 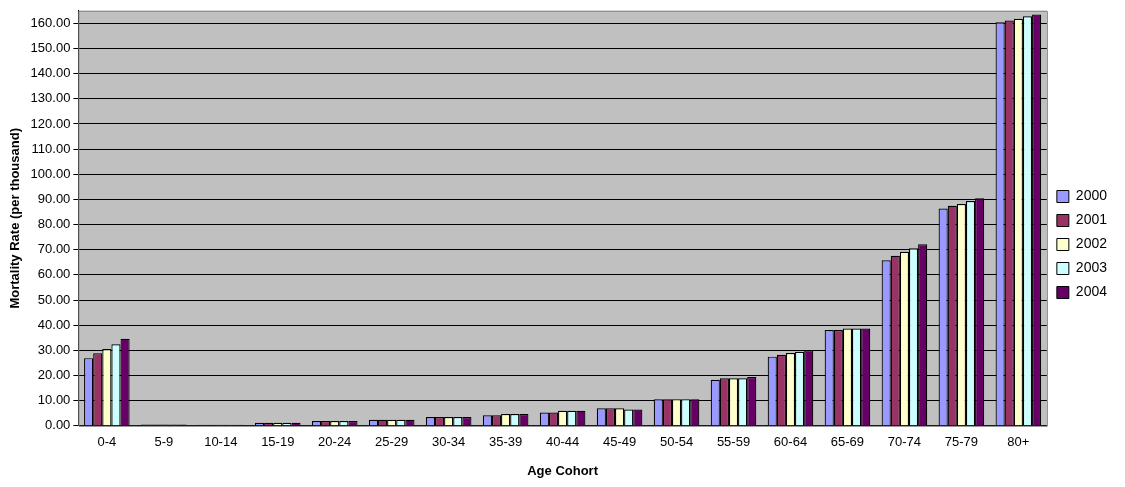 What do you see at coordinates (107, 442) in the screenshot?
I see `x-tick-label: 0-4` at bounding box center [107, 442].